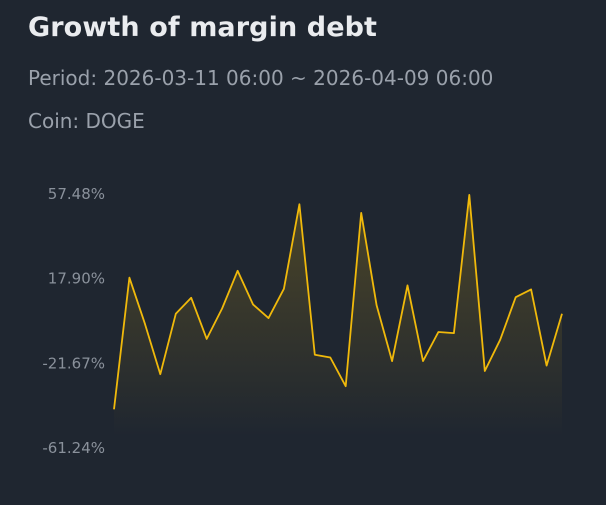 The image size is (606, 505). I want to click on coin-label: Coin:, so click(54, 121).